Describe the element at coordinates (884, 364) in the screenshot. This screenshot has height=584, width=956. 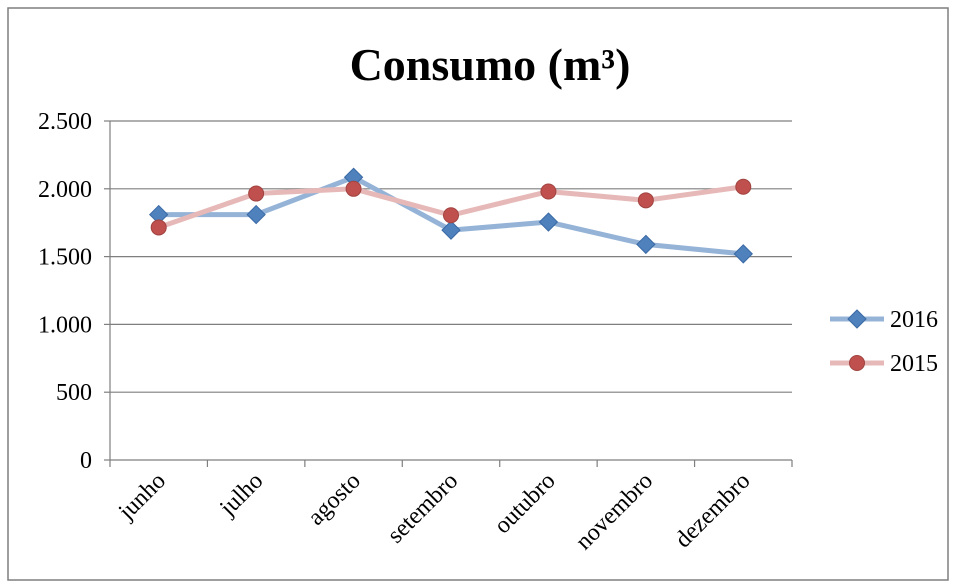
I see `legend-entry-2015: 2015` at that location.